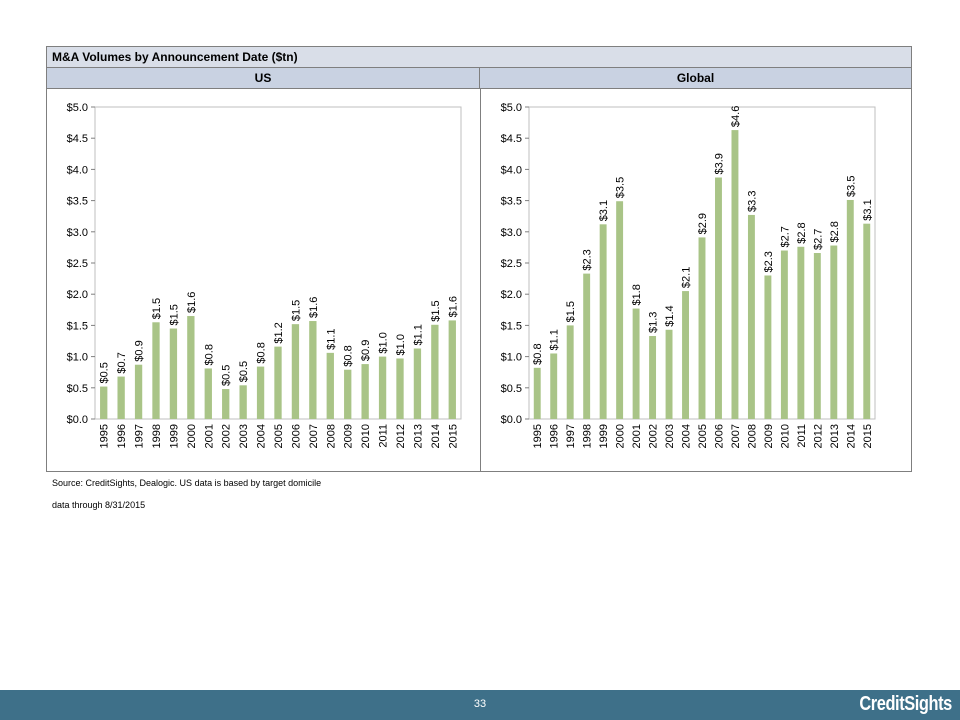 This screenshot has width=960, height=720. What do you see at coordinates (105, 436) in the screenshot?
I see `x-tick-label: 1995` at bounding box center [105, 436].